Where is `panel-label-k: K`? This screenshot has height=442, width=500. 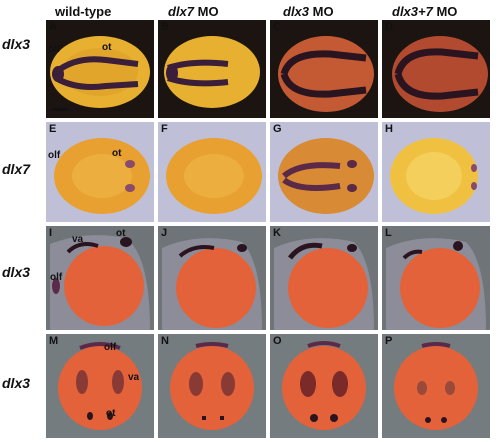 panel-label-k: K is located at coordinates (277, 233).